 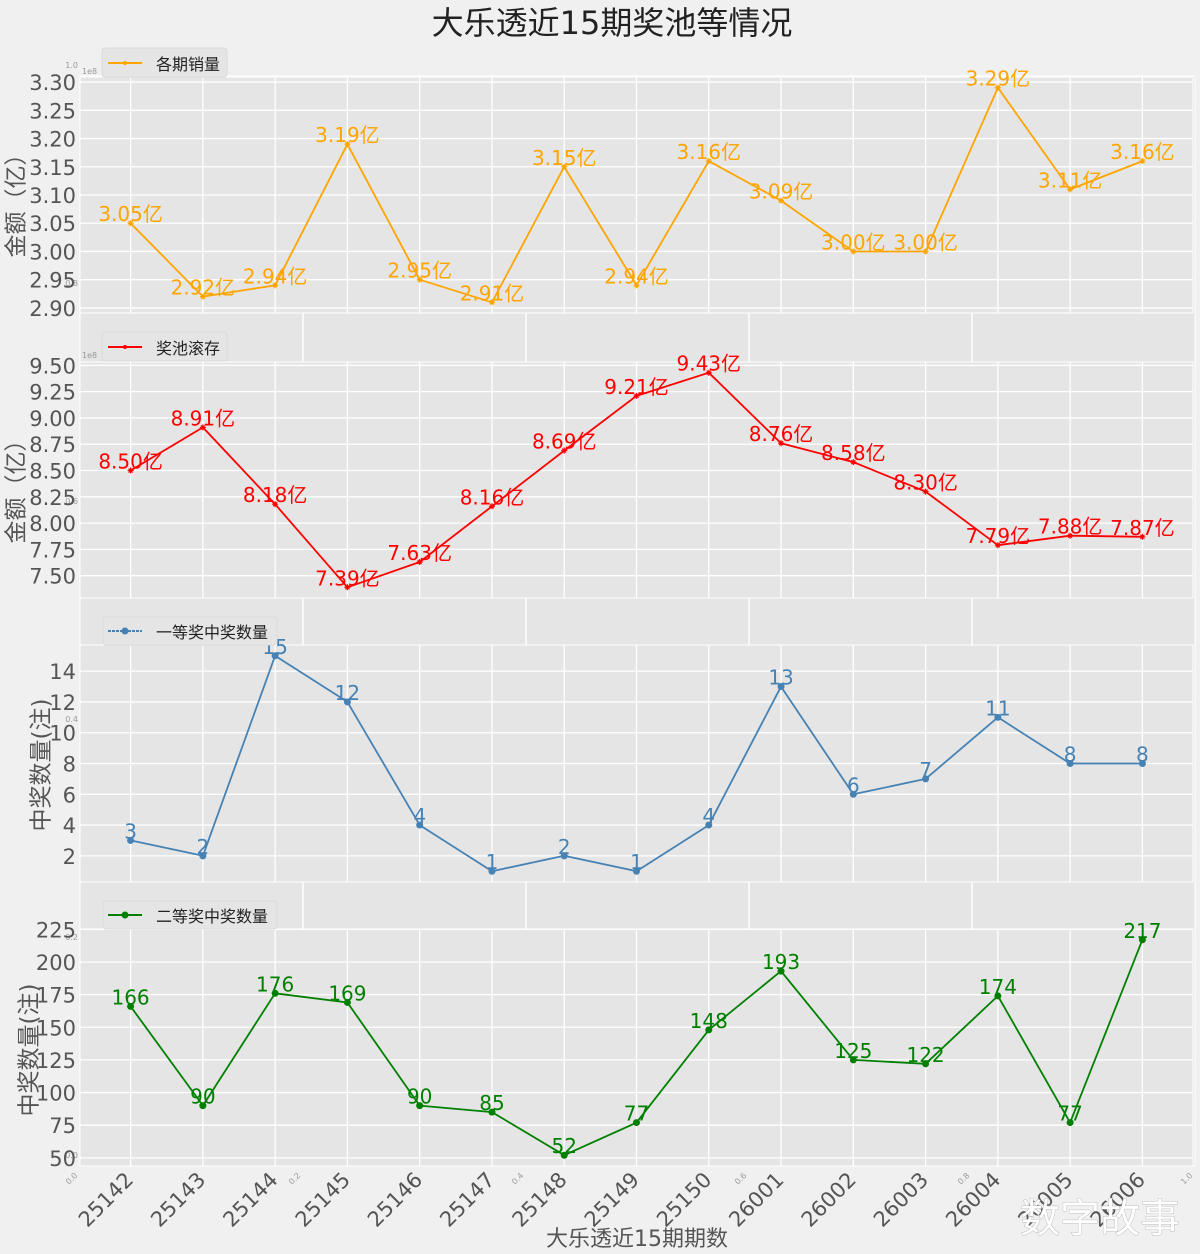 I want to click on sales-data-label: 2.91亿, so click(x=492, y=293).